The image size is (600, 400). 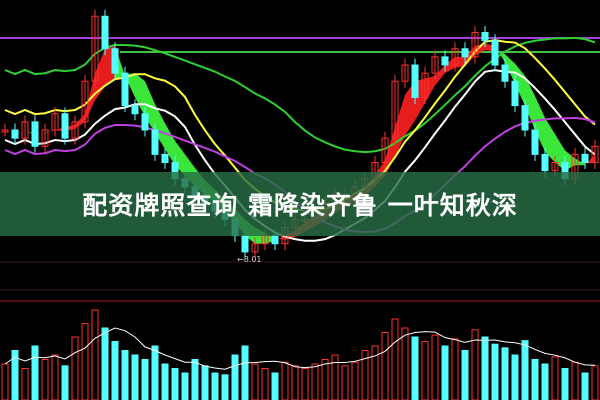 I want to click on low-price-label: ←8.01, so click(x=249, y=259).